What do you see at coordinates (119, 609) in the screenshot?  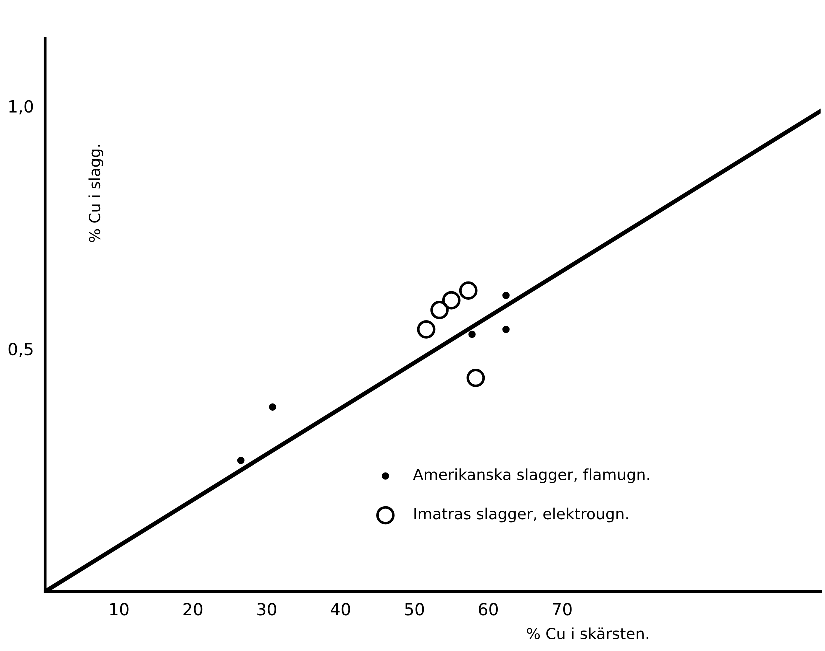 I see `x-tick-label: 10` at bounding box center [119, 609].